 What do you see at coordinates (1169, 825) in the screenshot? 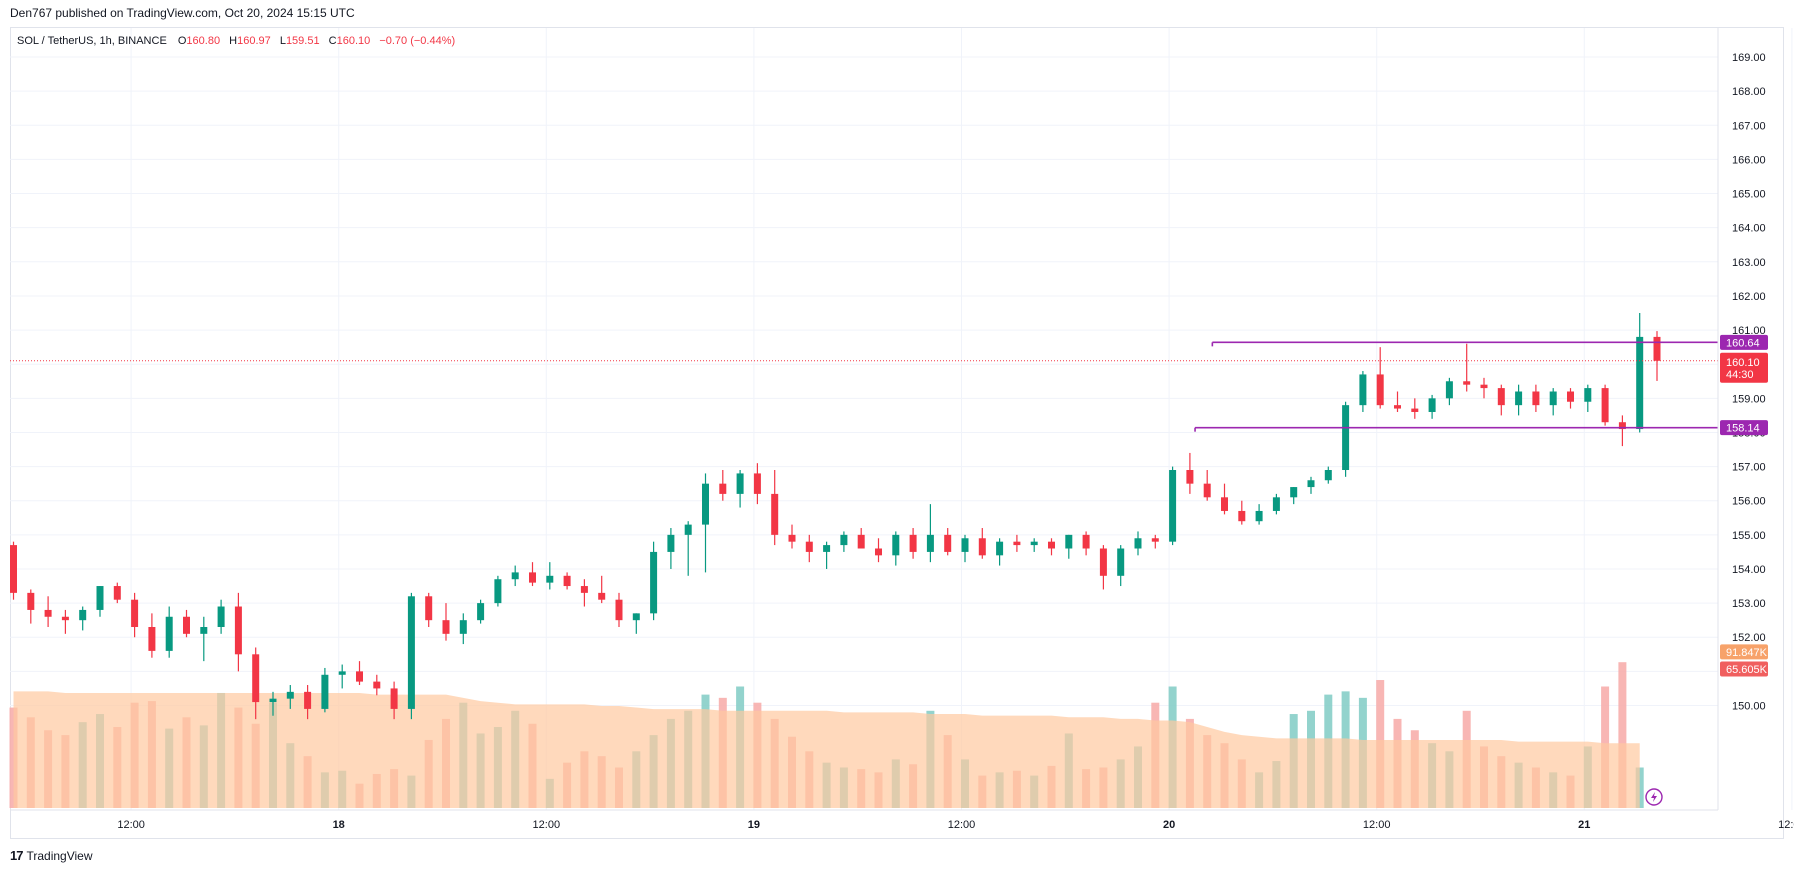
I see `time-tick-label: 20` at bounding box center [1169, 825].